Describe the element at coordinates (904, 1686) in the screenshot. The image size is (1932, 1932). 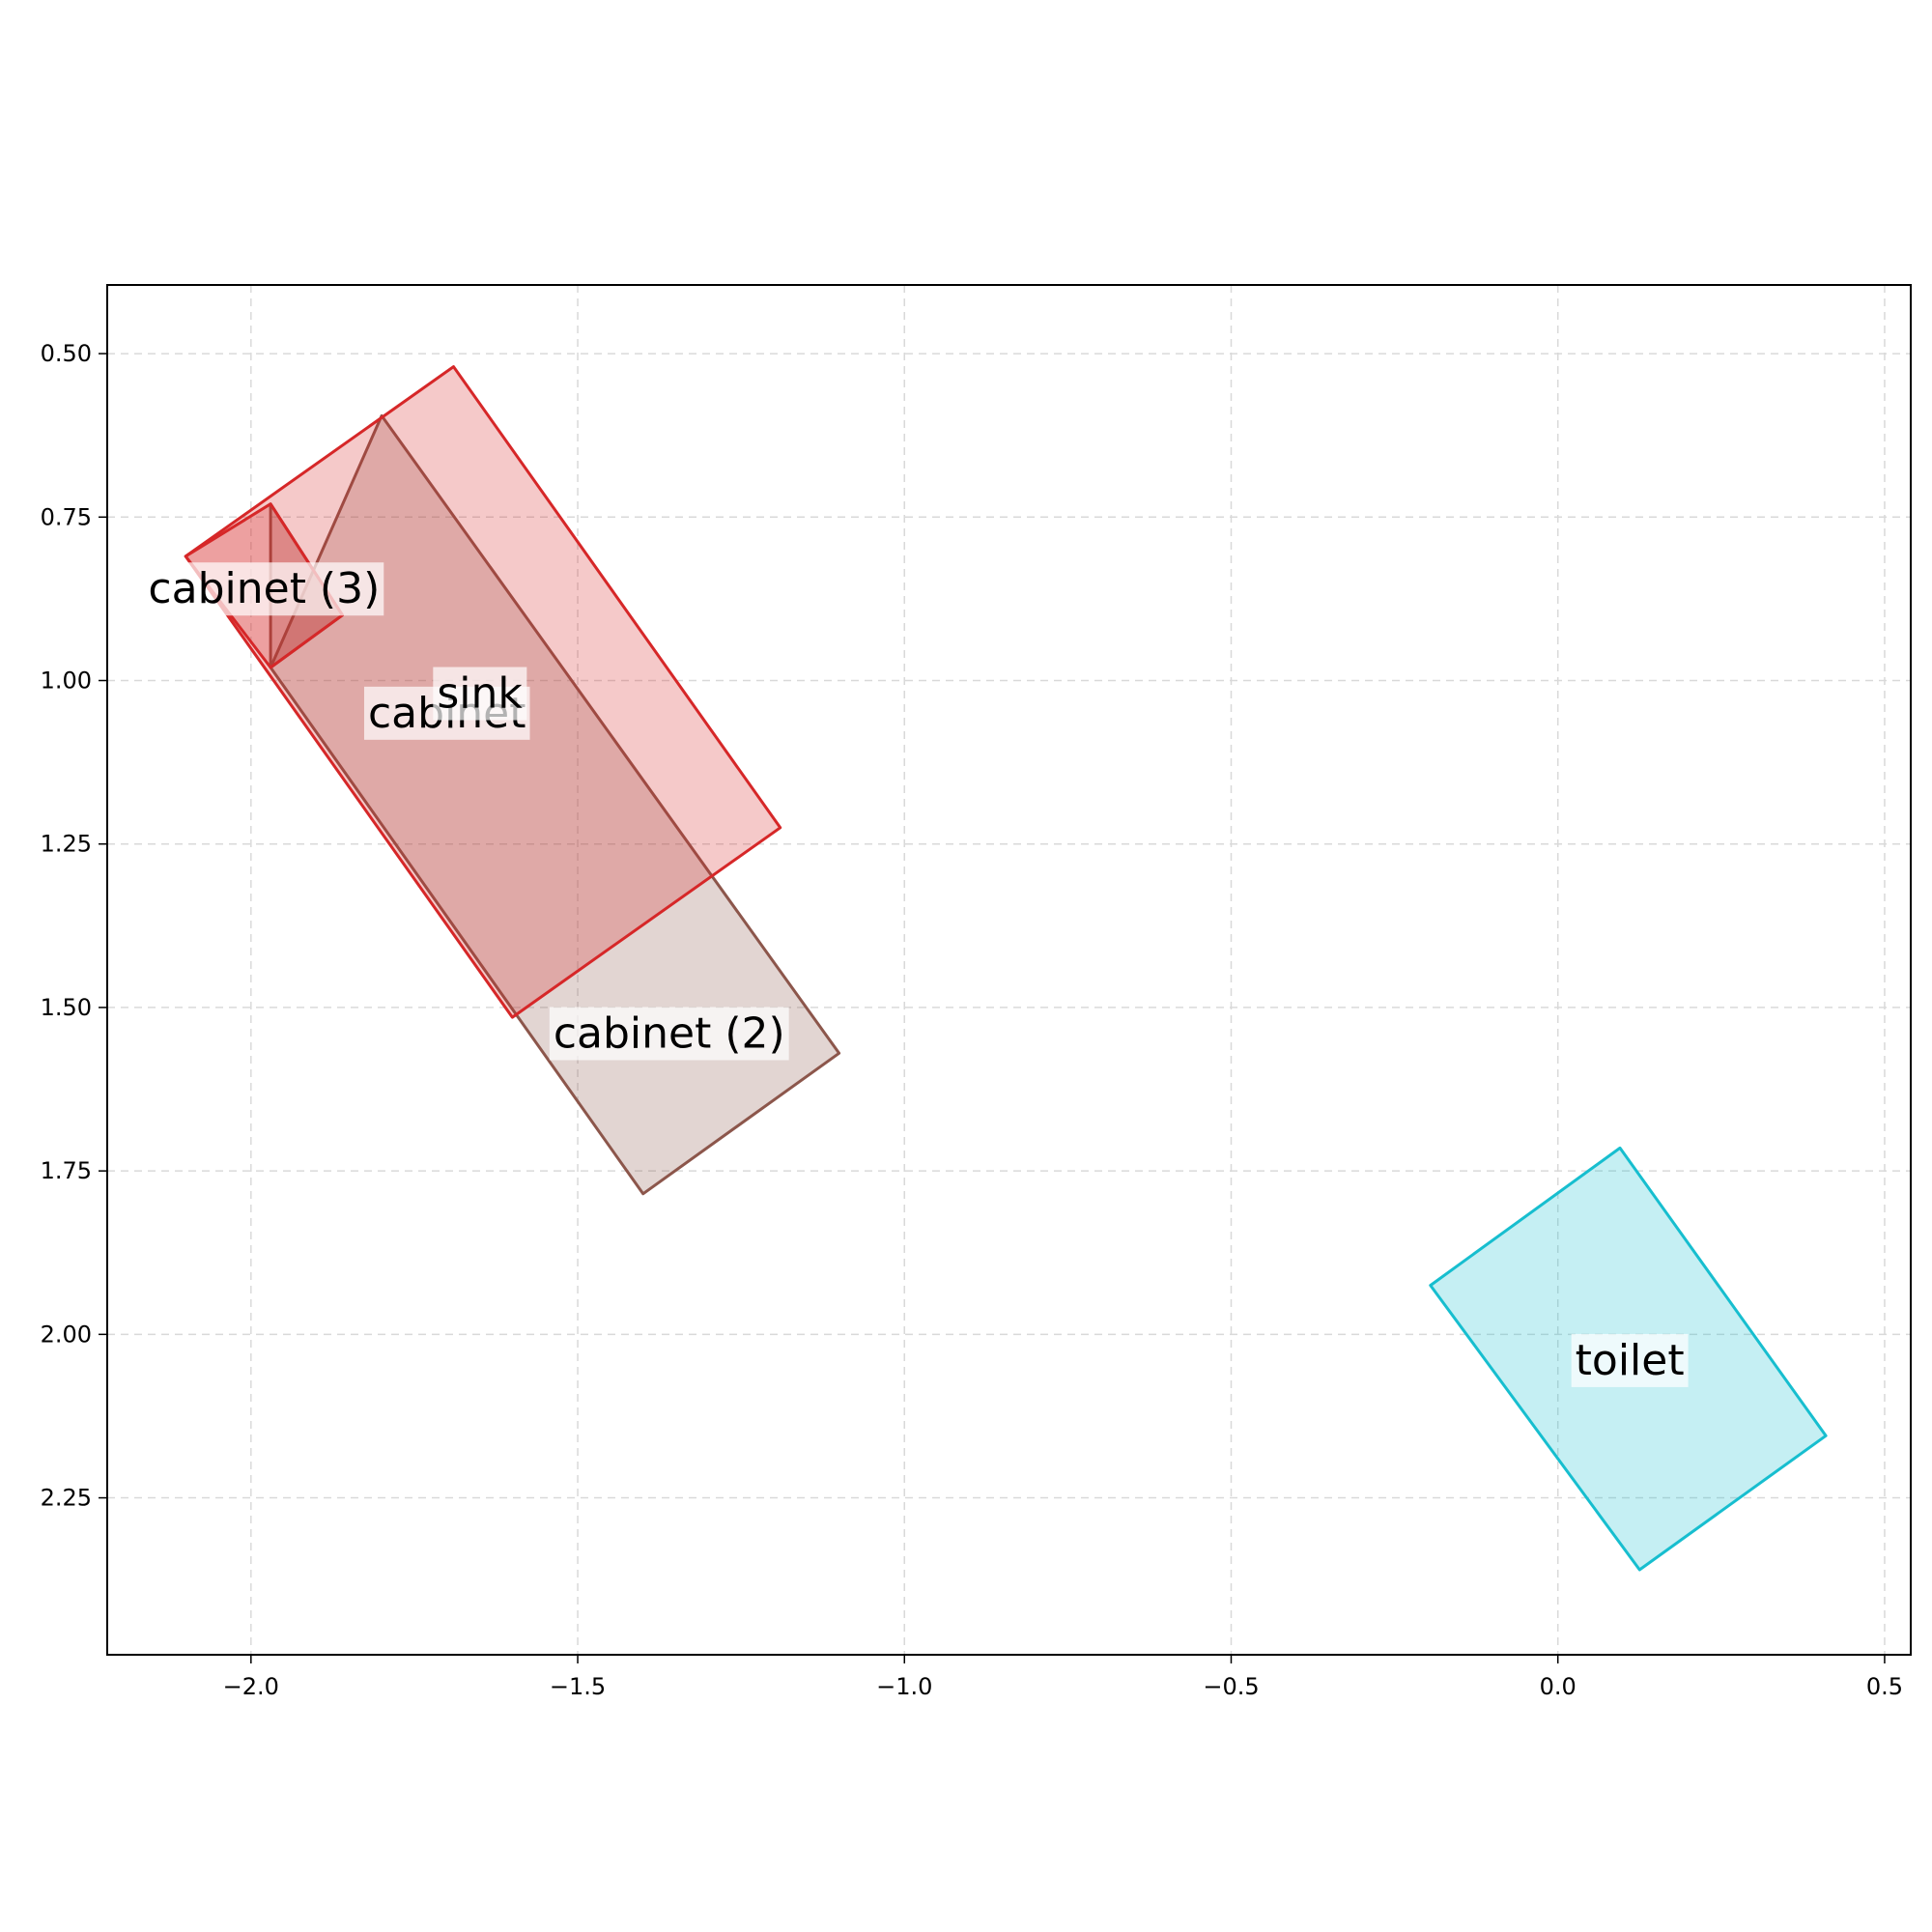
I see `x-tick-label: −1.0` at that location.